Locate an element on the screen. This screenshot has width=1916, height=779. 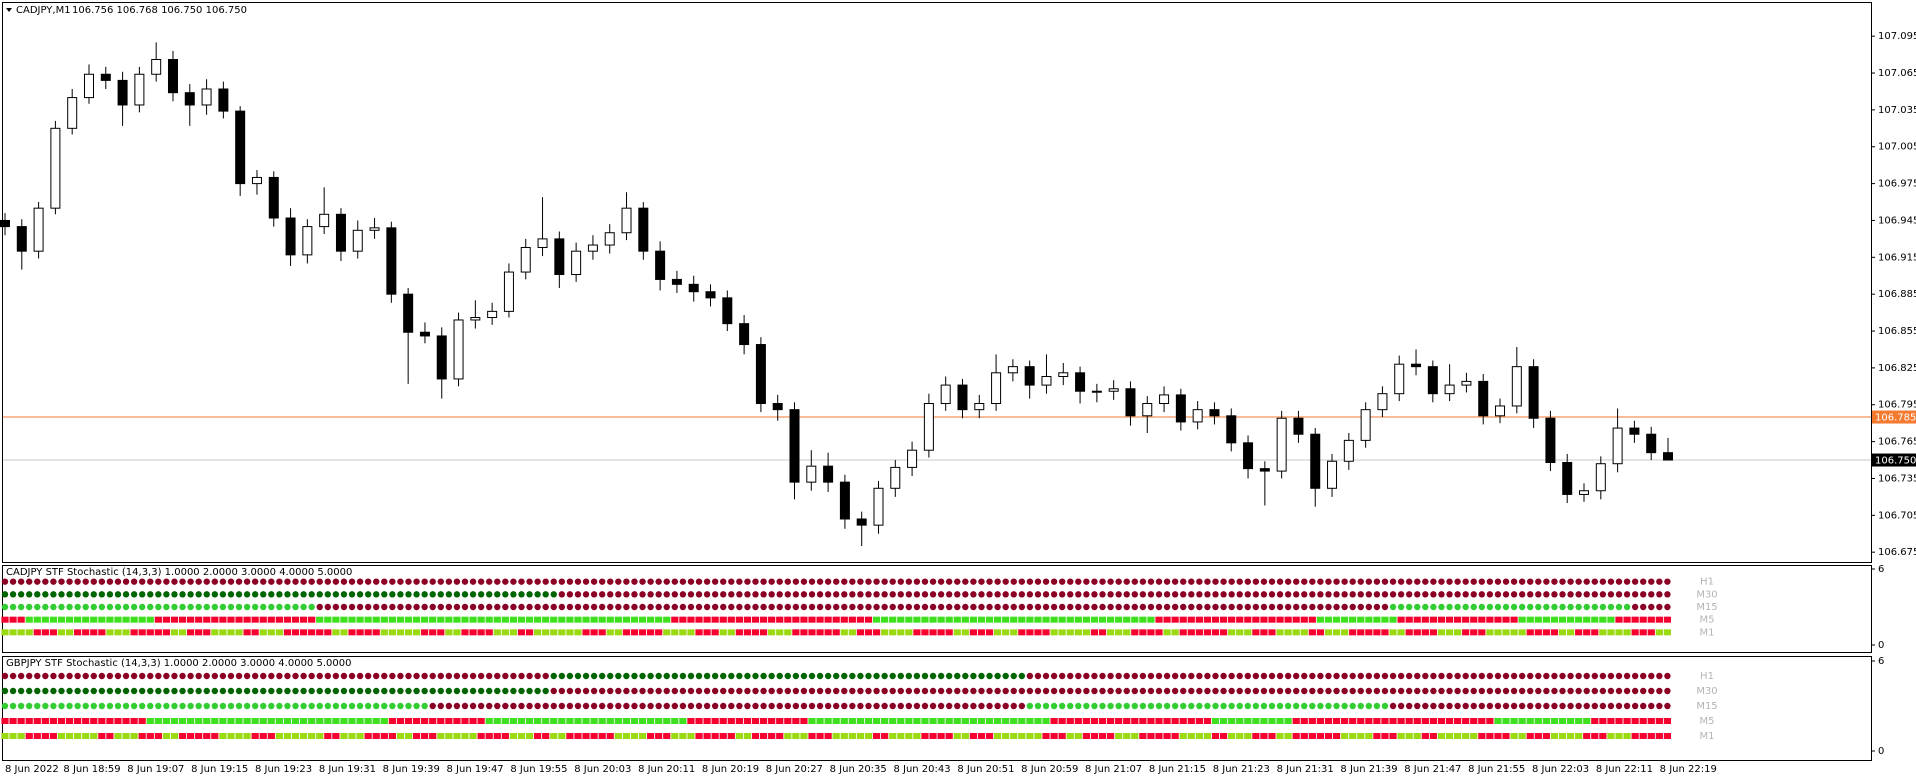
timeframe-label: M30 is located at coordinates (1706, 691).